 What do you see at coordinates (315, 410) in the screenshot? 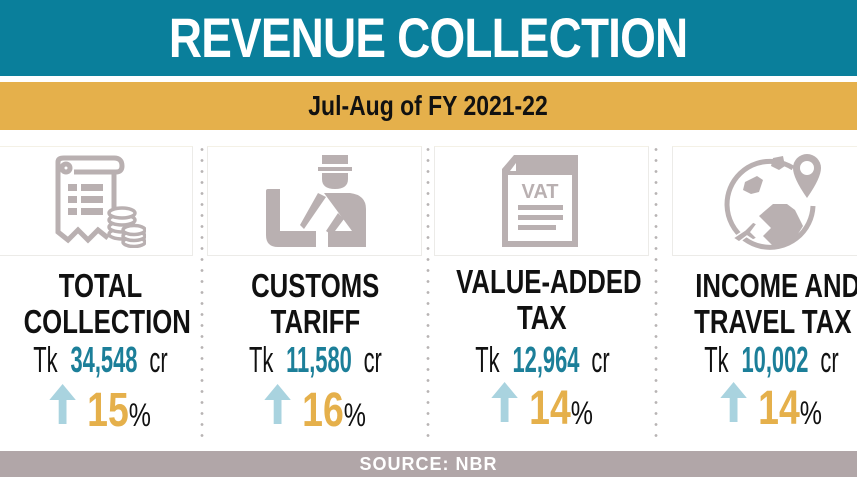
I see `stat-growth: 16%` at bounding box center [315, 410].